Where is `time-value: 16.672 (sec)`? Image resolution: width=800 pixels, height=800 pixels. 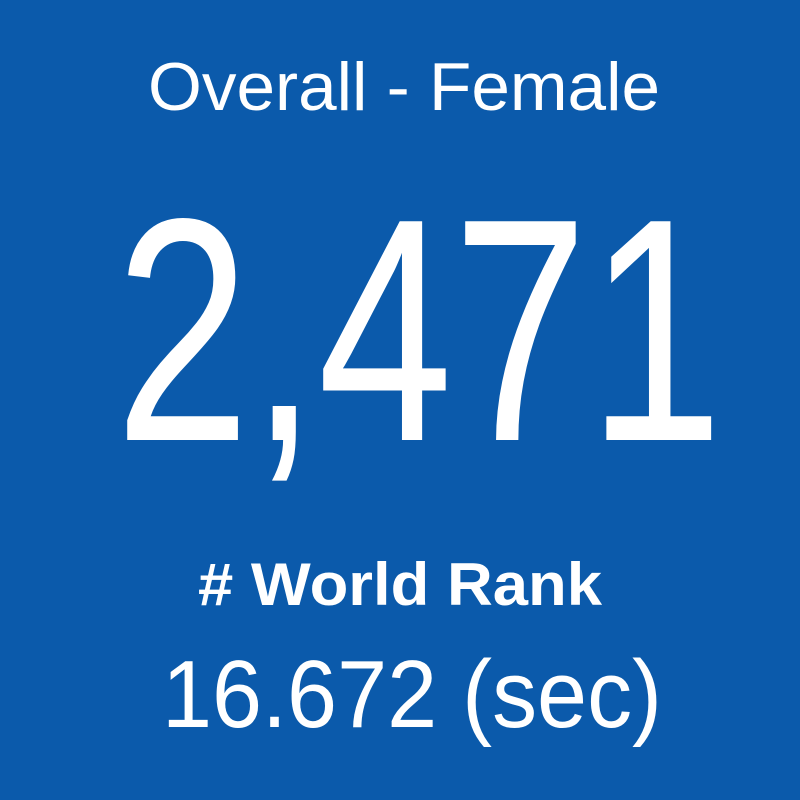
time-value: 16.672 (sec) is located at coordinates (412, 694).